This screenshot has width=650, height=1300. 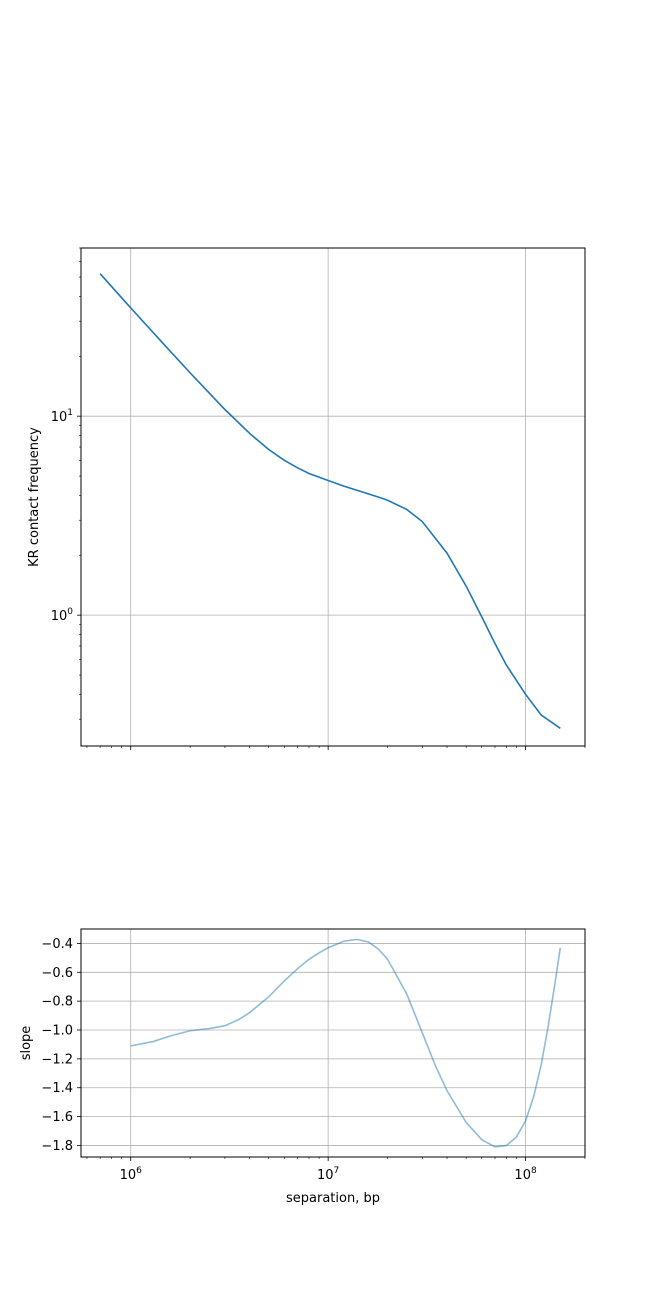 I want to click on top-y-tick-label: 100, so click(x=62, y=615).